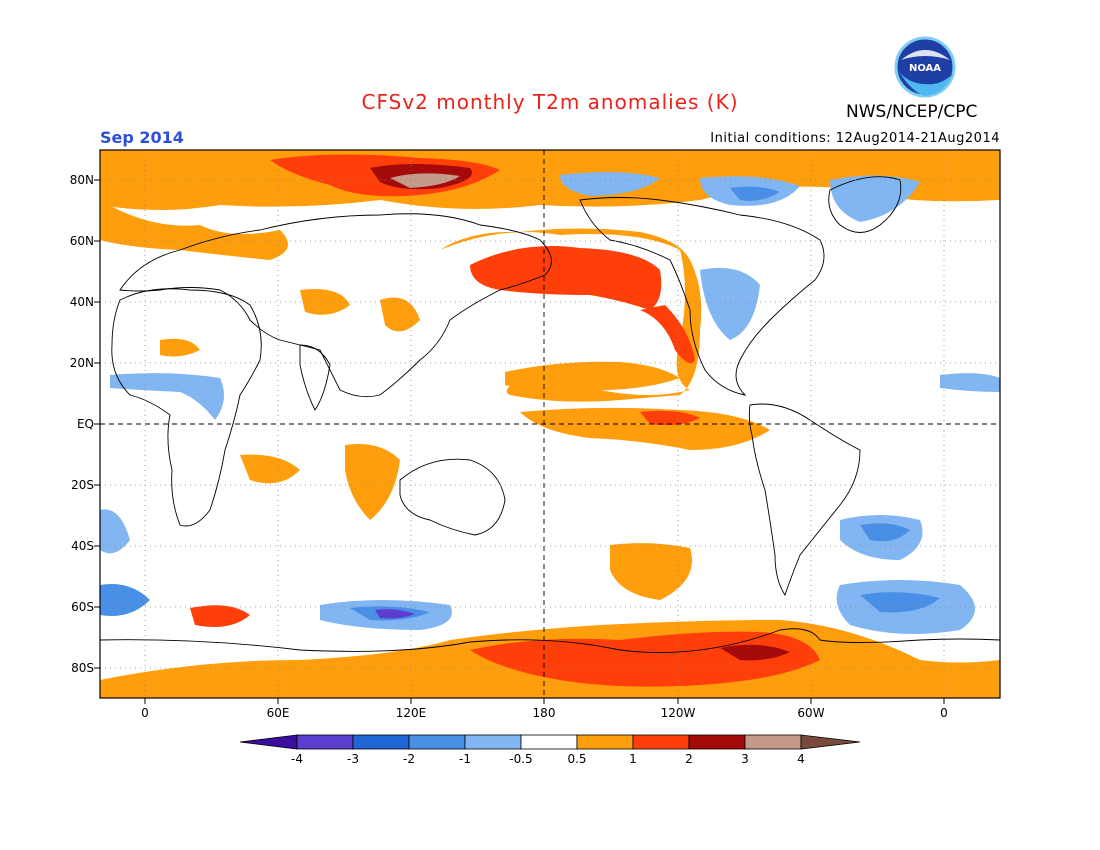 This screenshot has width=1100, height=850. What do you see at coordinates (82, 485) in the screenshot?
I see `lat-label: 20S` at bounding box center [82, 485].